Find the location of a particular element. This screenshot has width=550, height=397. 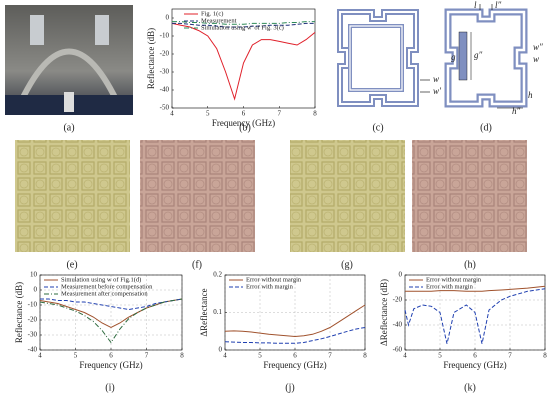

caption: (b) is located at coordinates (245, 127).